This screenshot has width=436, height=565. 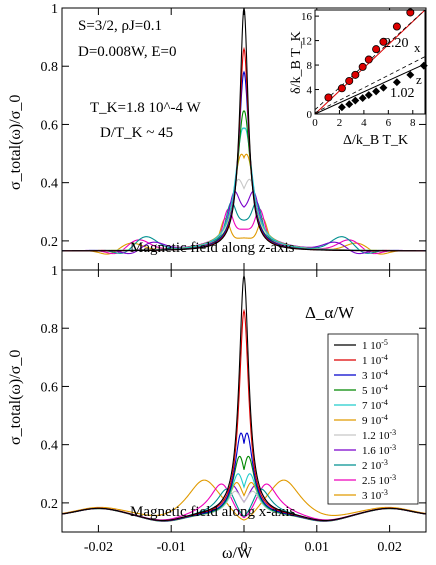 What do you see at coordinates (330, 312) in the screenshot?
I see `legend-title: Δ_α/W` at bounding box center [330, 312].